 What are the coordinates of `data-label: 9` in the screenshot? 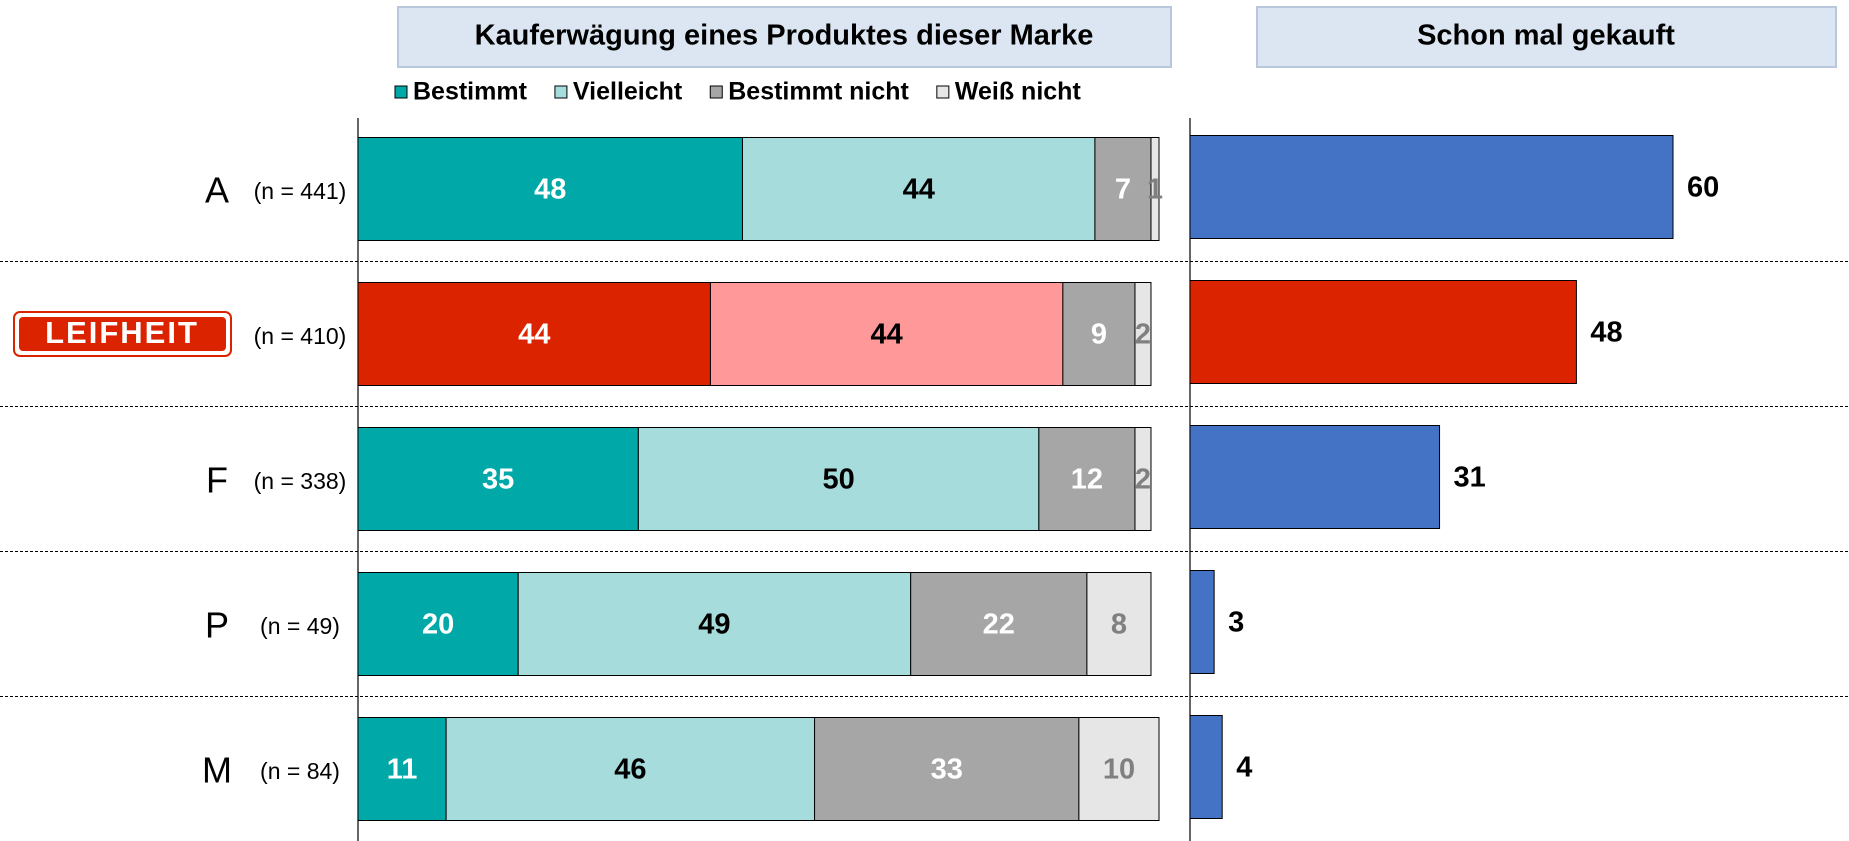 It's located at (1099, 335).